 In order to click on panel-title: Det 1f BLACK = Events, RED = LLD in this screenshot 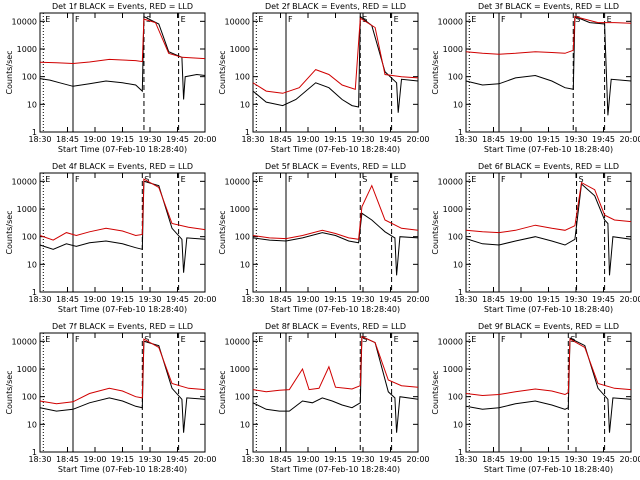, I will do `click(122, 6)`.